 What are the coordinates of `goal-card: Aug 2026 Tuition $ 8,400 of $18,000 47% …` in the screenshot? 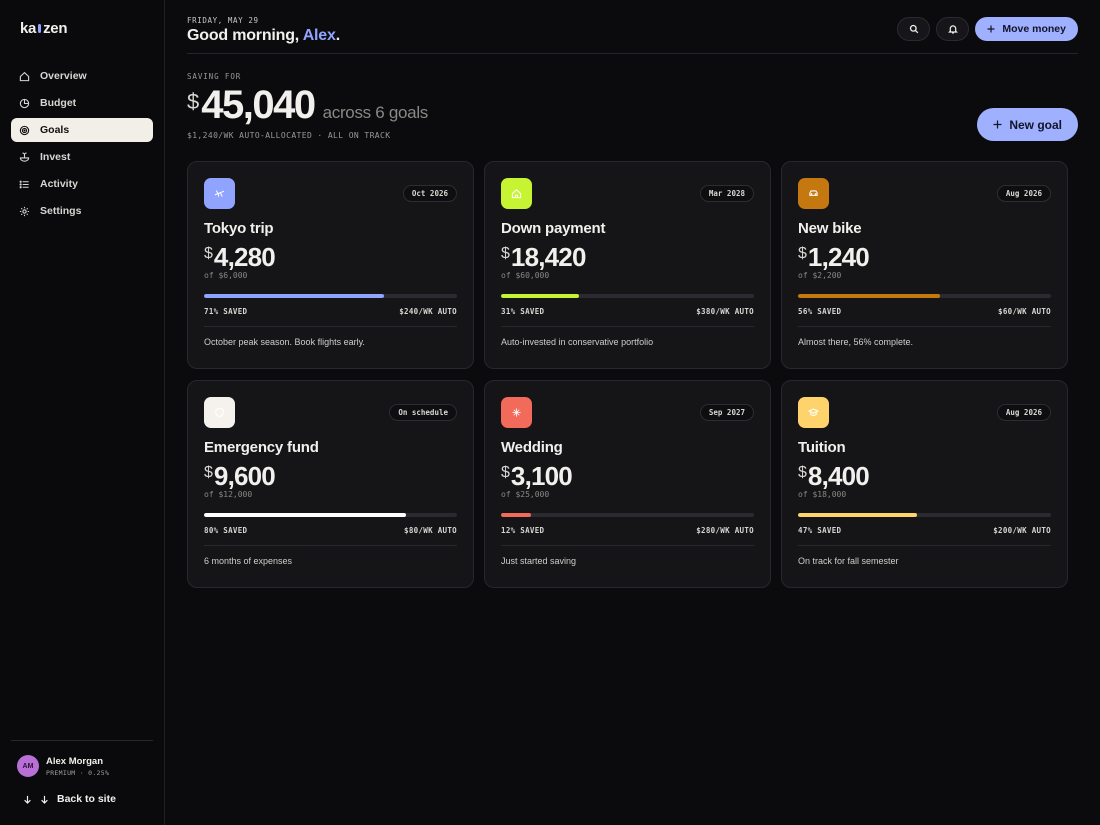 It's located at (924, 484).